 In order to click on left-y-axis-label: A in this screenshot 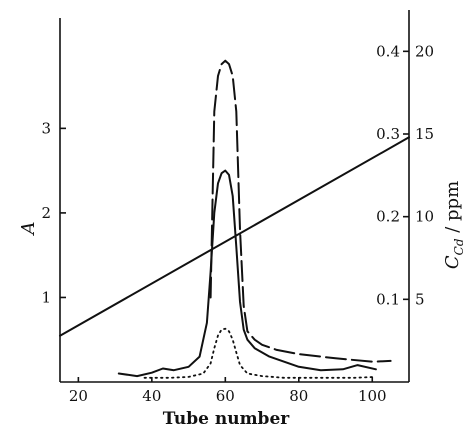, I will do `click(28, 229)`.